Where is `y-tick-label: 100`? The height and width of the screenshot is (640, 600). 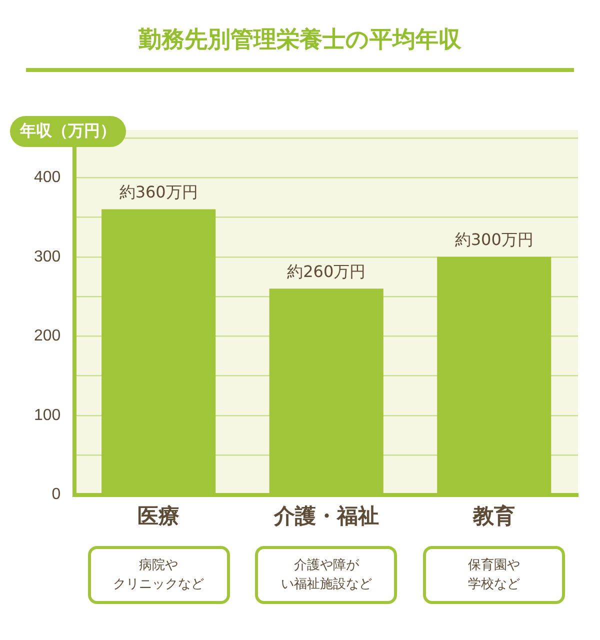
y-tick-label: 100 is located at coordinates (47, 415).